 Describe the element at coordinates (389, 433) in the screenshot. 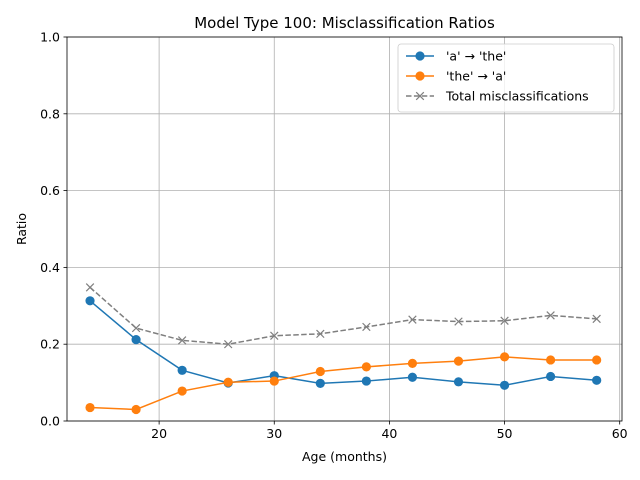

I see `x-tick-label: 40` at that location.